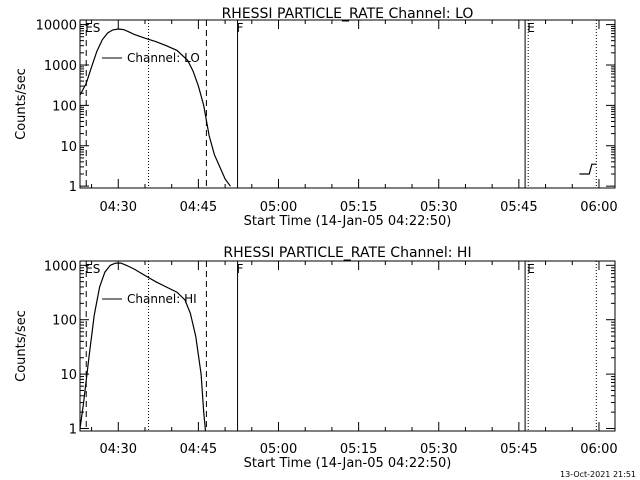 The height and width of the screenshot is (480, 640). I want to click on legend-label: Channel: HI, so click(162, 299).